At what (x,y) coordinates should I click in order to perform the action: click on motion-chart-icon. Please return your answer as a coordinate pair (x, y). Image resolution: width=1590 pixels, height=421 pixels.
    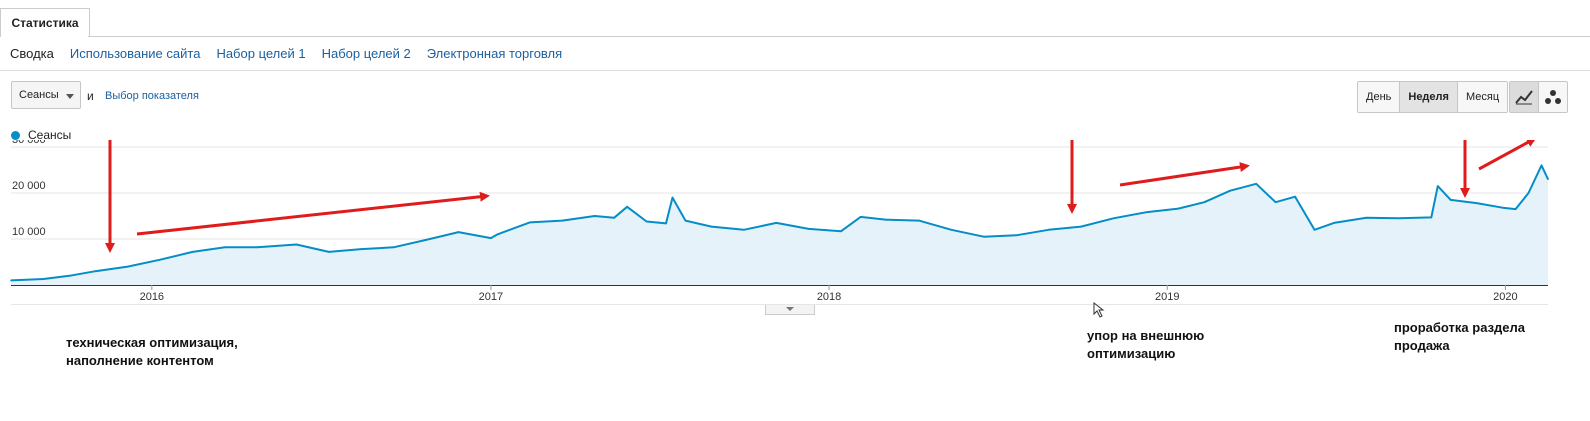
    Looking at the image, I should click on (1553, 97).